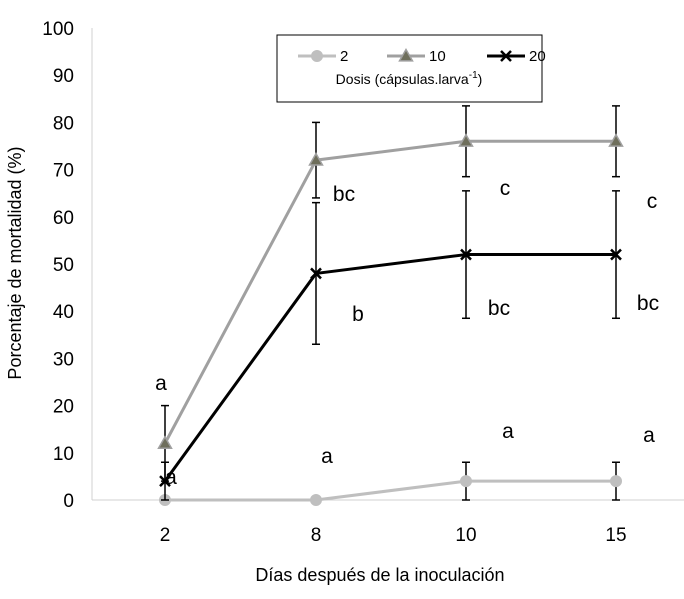 This screenshot has height=599, width=684. I want to click on y-axis-title: Porcentaje de mortalidad (%), so click(15, 262).